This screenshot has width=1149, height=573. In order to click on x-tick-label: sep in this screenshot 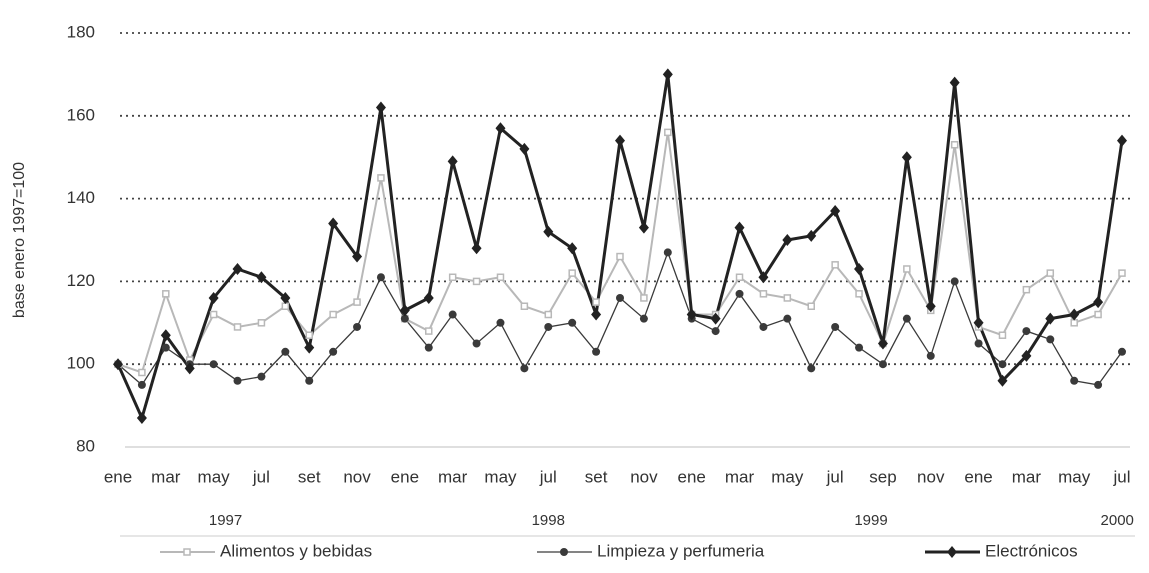, I will do `click(882, 476)`.